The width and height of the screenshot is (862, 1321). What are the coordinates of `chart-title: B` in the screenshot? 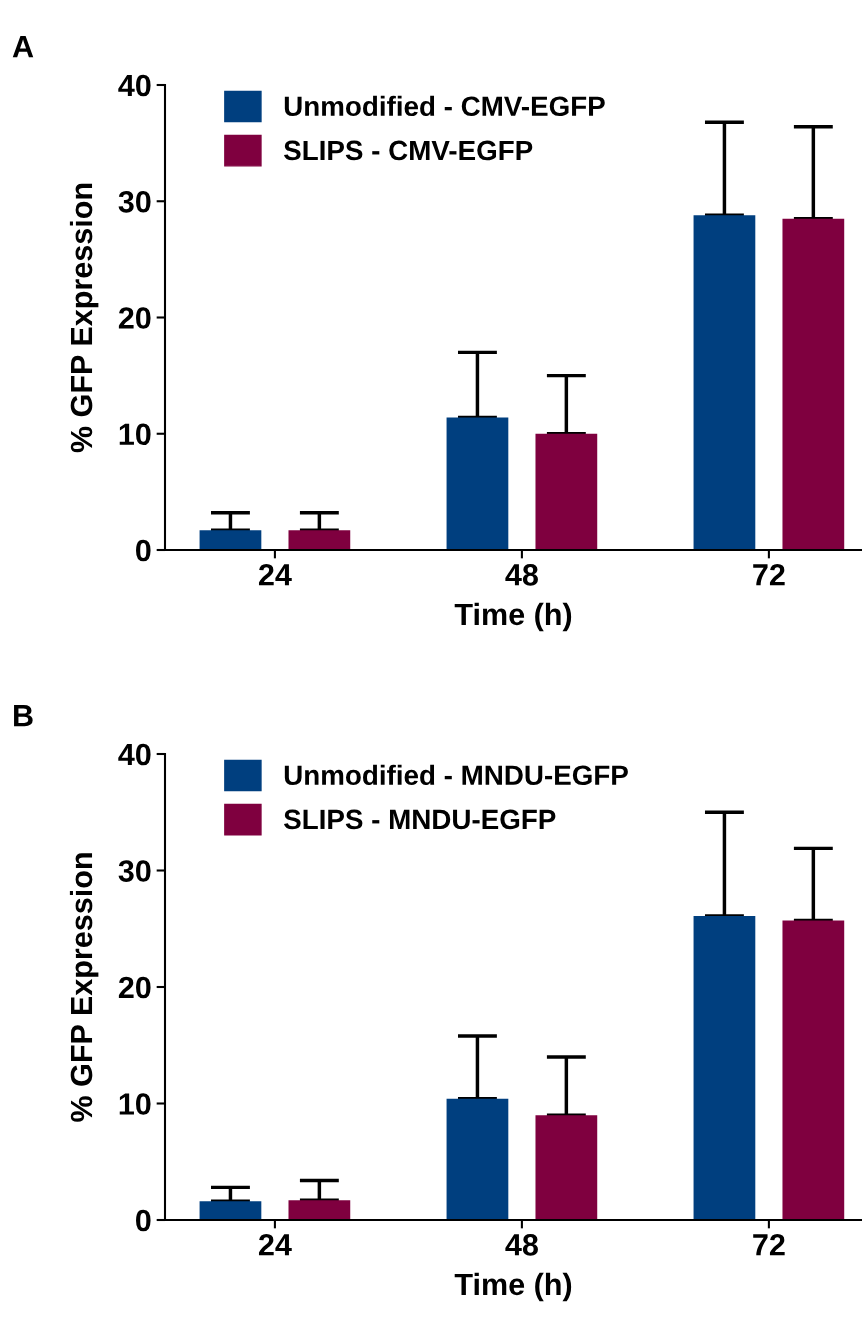 It's located at (23, 716).